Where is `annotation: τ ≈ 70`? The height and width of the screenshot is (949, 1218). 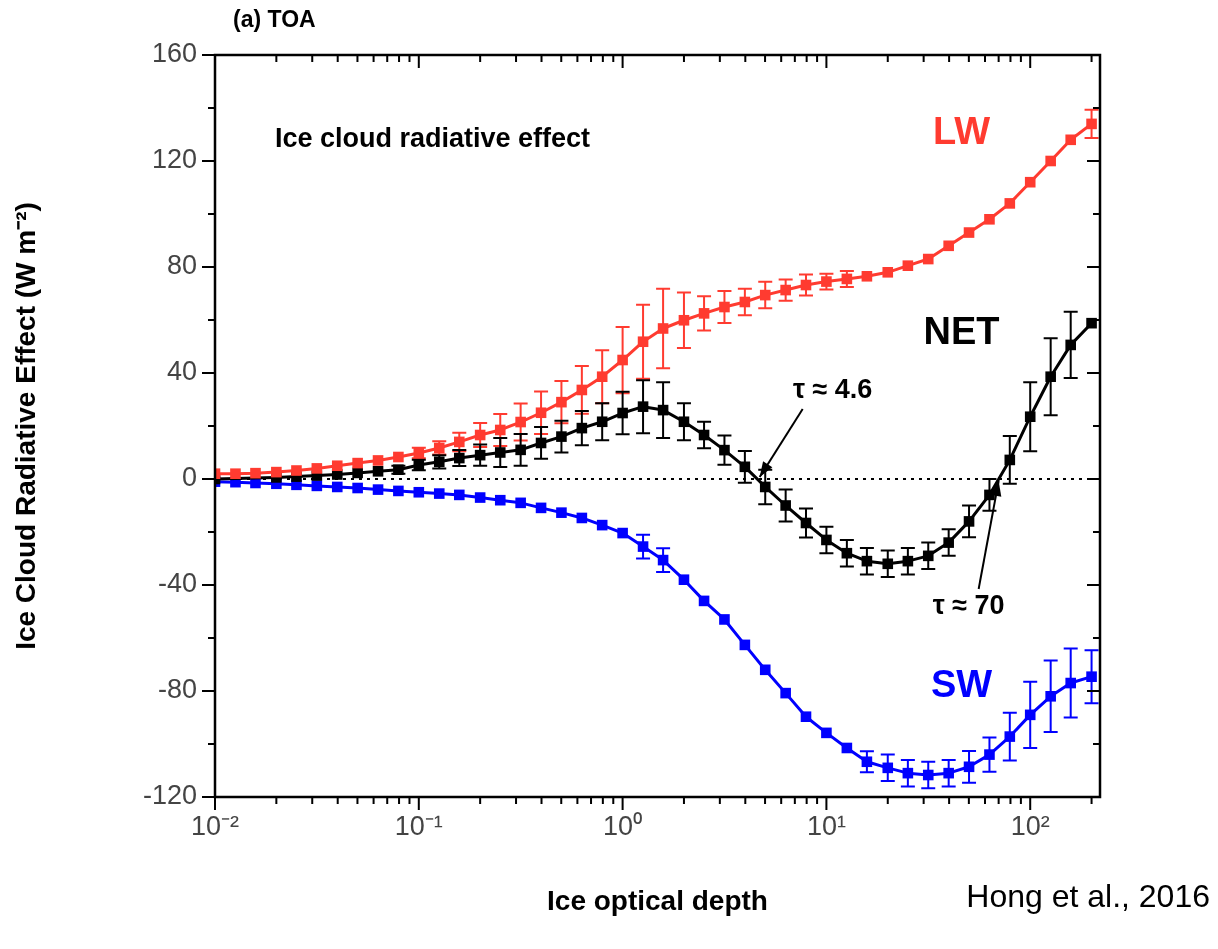
annotation: τ ≈ 70 is located at coordinates (968, 605).